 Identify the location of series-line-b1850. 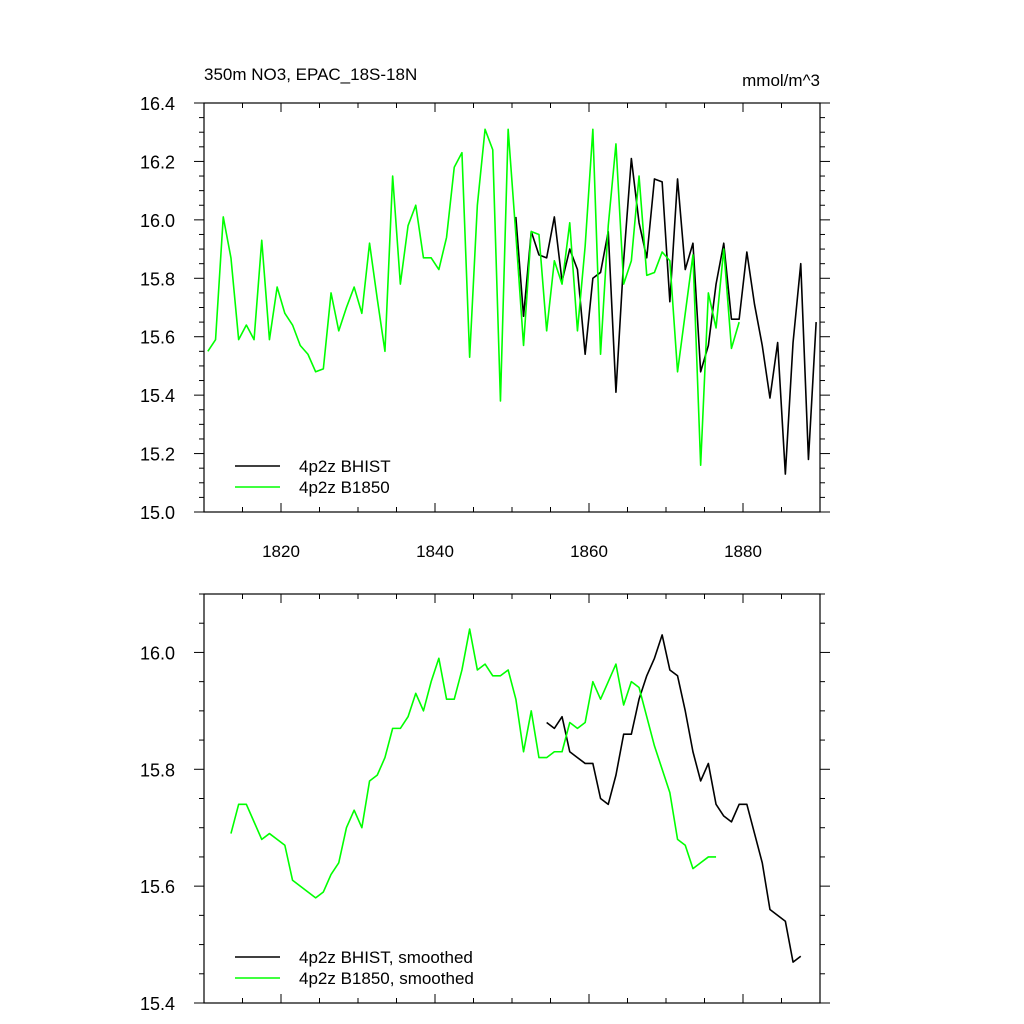
(473, 763).